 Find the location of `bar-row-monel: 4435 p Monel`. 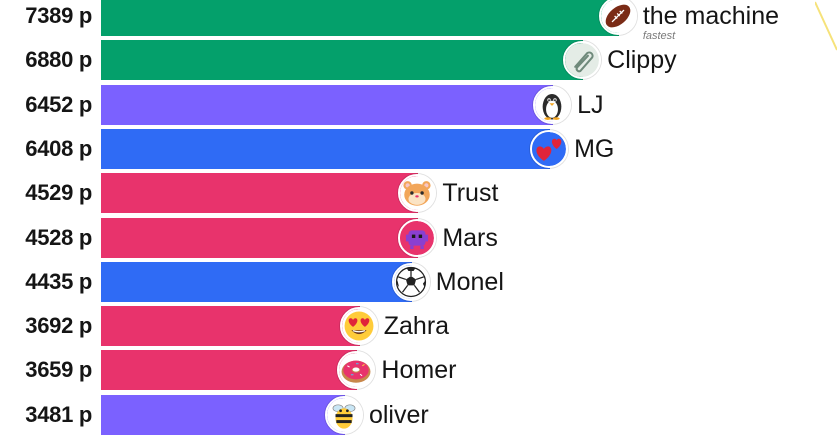

bar-row-monel: 4435 p Monel is located at coordinates (418, 281).